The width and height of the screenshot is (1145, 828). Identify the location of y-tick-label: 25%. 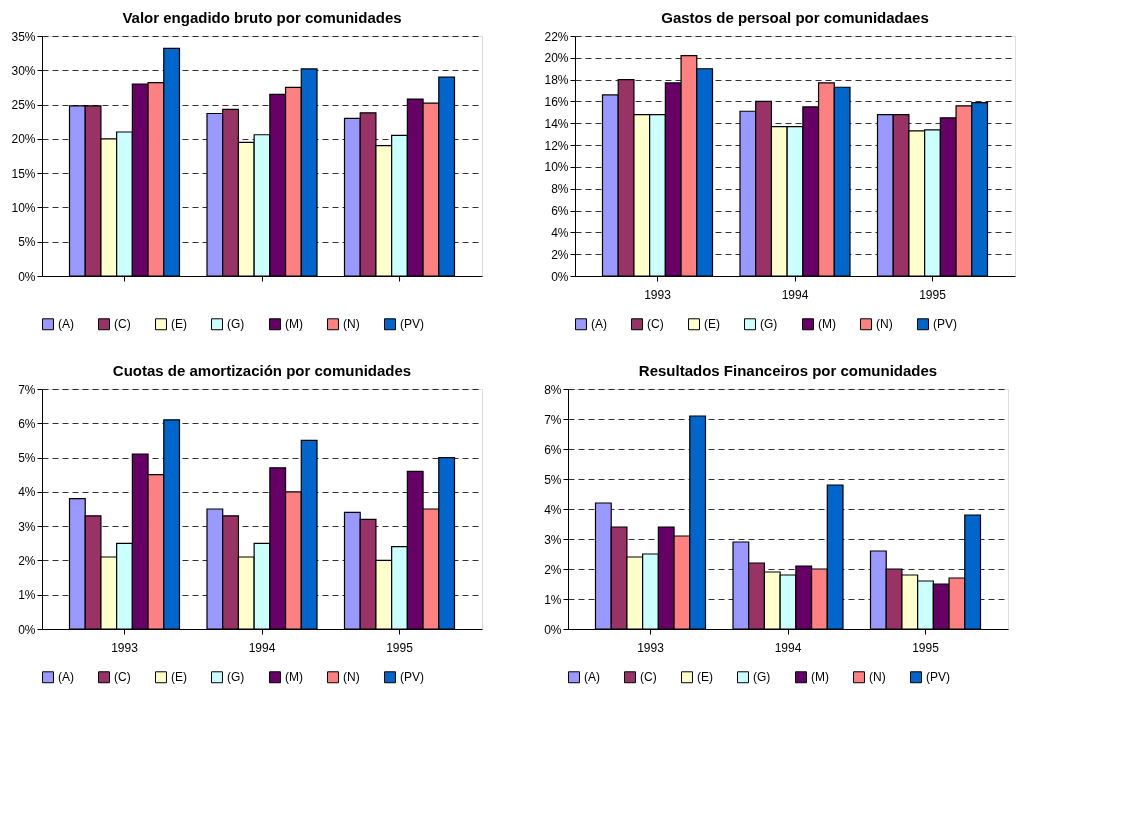
(23, 105).